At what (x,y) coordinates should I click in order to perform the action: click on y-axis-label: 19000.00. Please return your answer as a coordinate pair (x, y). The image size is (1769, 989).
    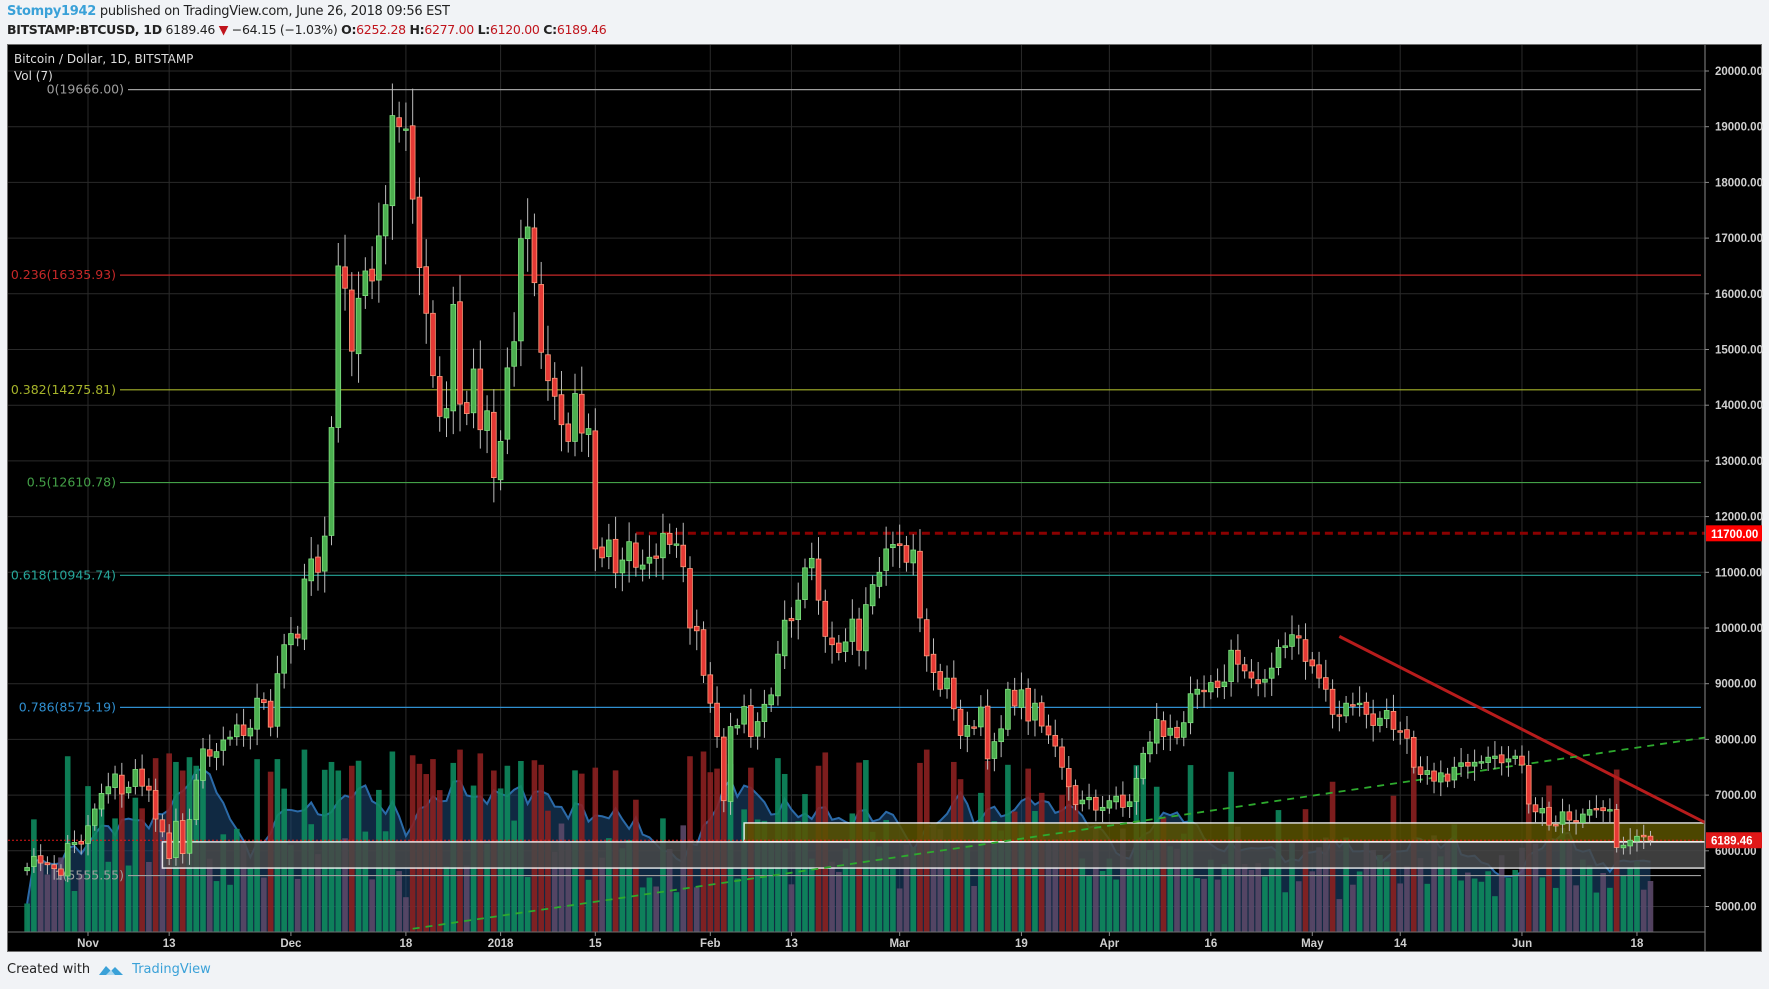
    Looking at the image, I should click on (1739, 128).